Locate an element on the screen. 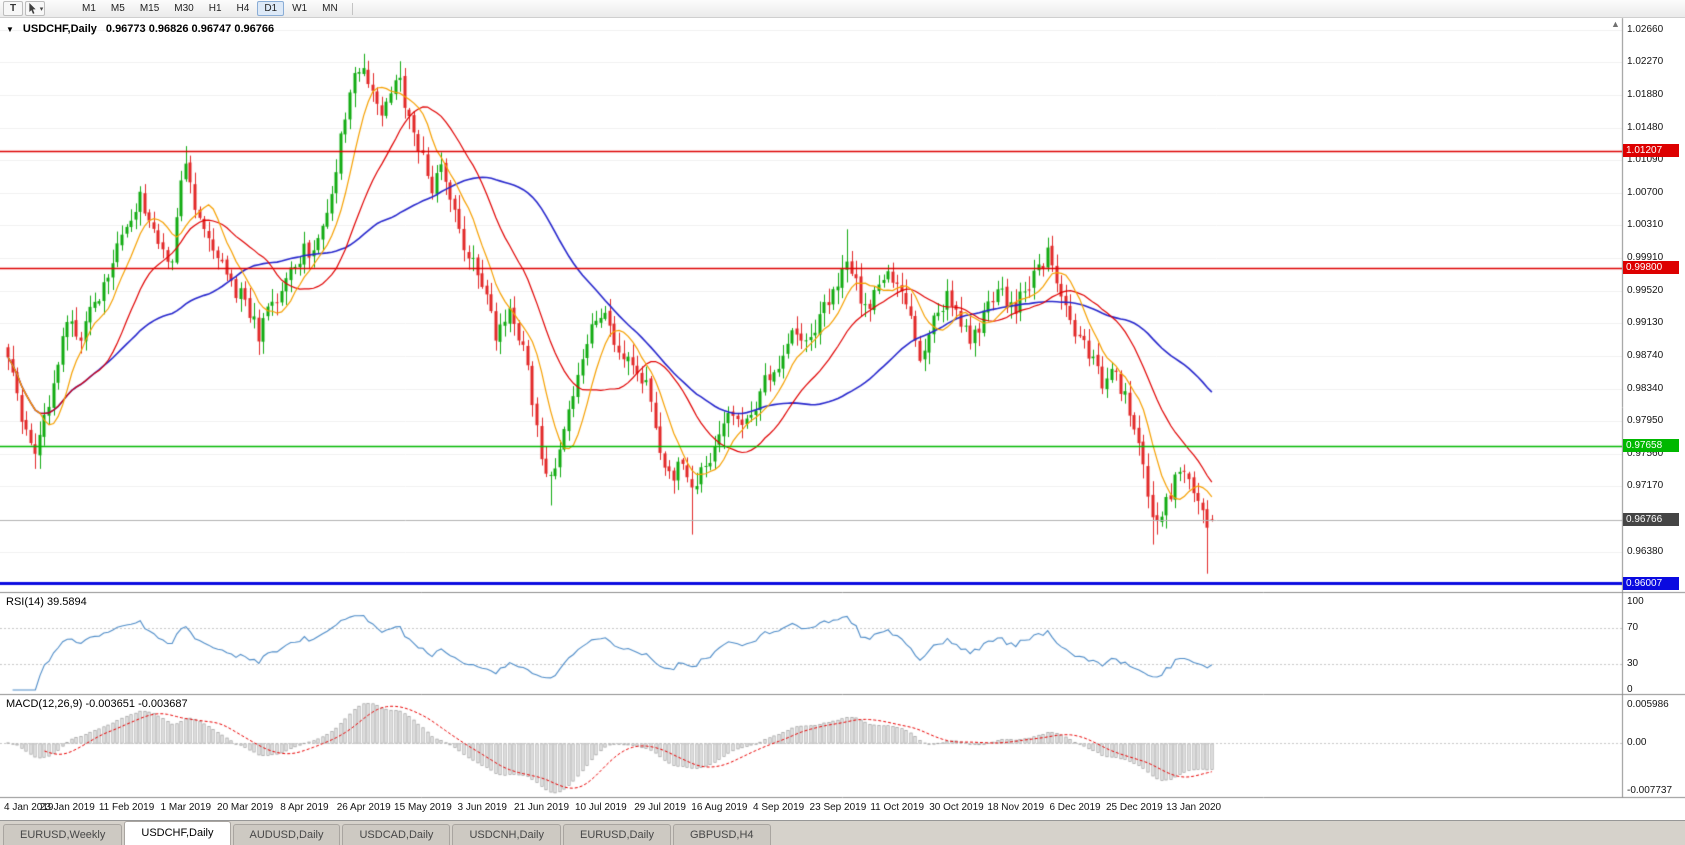 This screenshot has height=845, width=1685. rsi-indicator-label: RSI(14) 39.5894 is located at coordinates (46, 602).